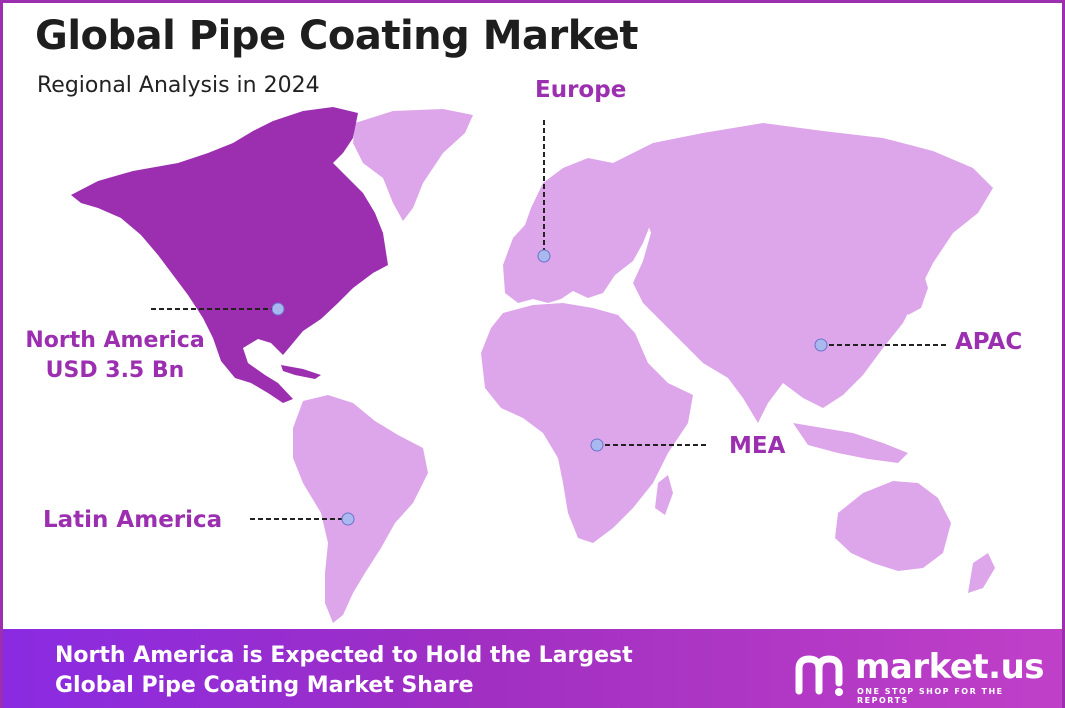 This screenshot has width=1065, height=708. I want to click on caribbean-shape, so click(301, 372).